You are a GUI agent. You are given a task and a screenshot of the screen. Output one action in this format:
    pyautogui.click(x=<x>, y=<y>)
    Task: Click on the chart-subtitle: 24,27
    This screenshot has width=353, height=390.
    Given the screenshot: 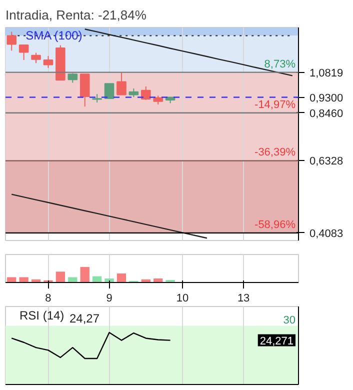 What is the action you would take?
    pyautogui.click(x=85, y=319)
    